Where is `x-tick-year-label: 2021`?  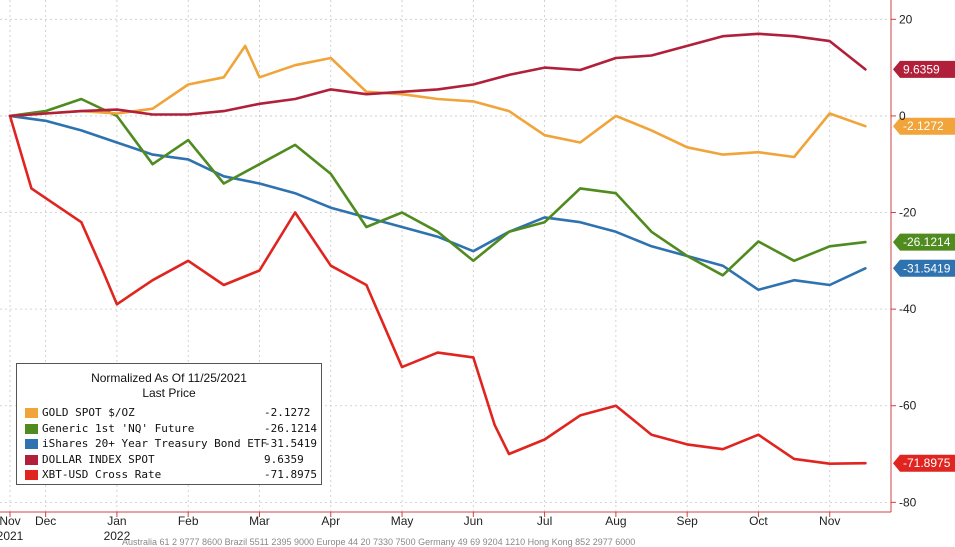 x-tick-year-label: 2021 is located at coordinates (12, 536).